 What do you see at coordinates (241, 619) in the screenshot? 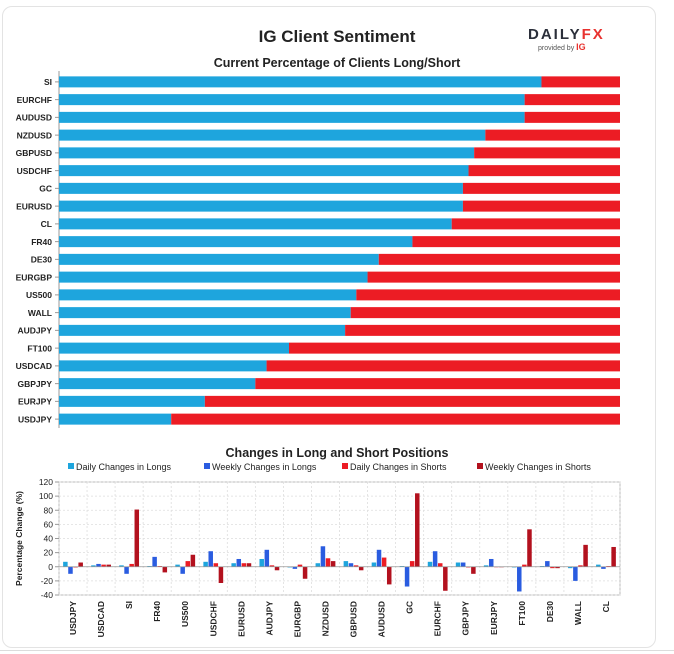
I see `x-tick-label: EURUSD` at bounding box center [241, 619].